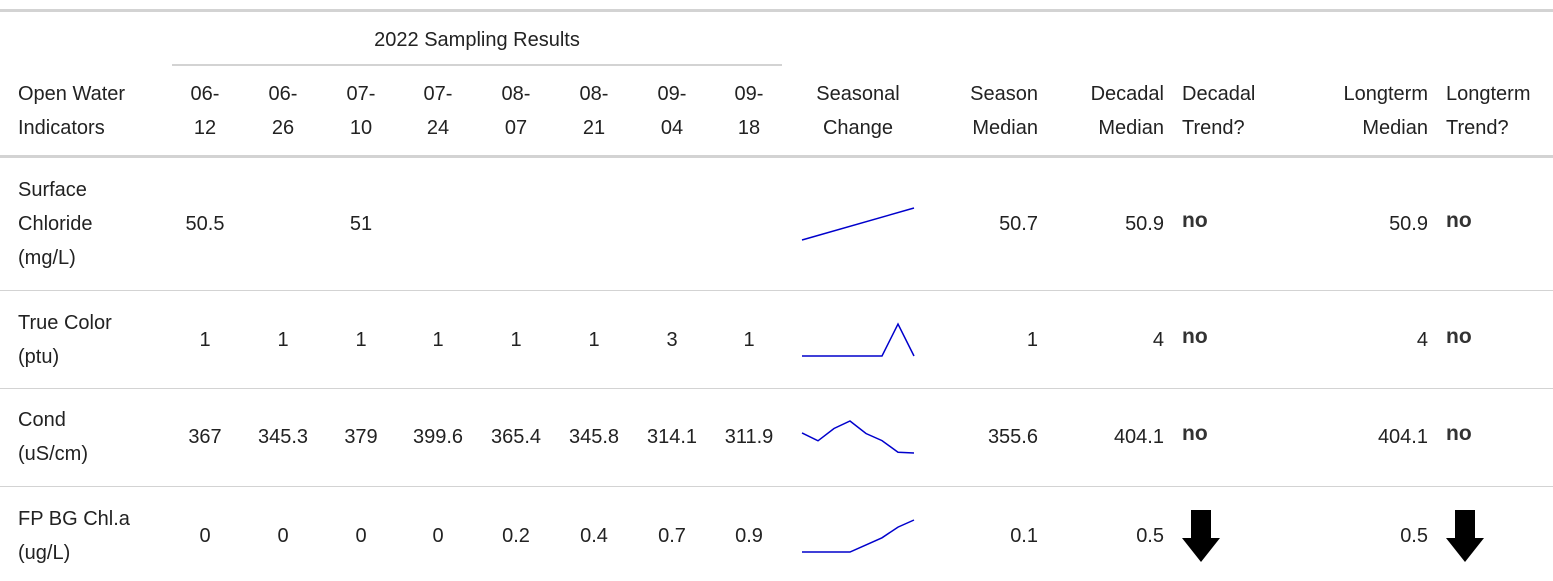  I want to click on row-label-cell: FP BG Chl.a (ug/L), so click(93, 523).